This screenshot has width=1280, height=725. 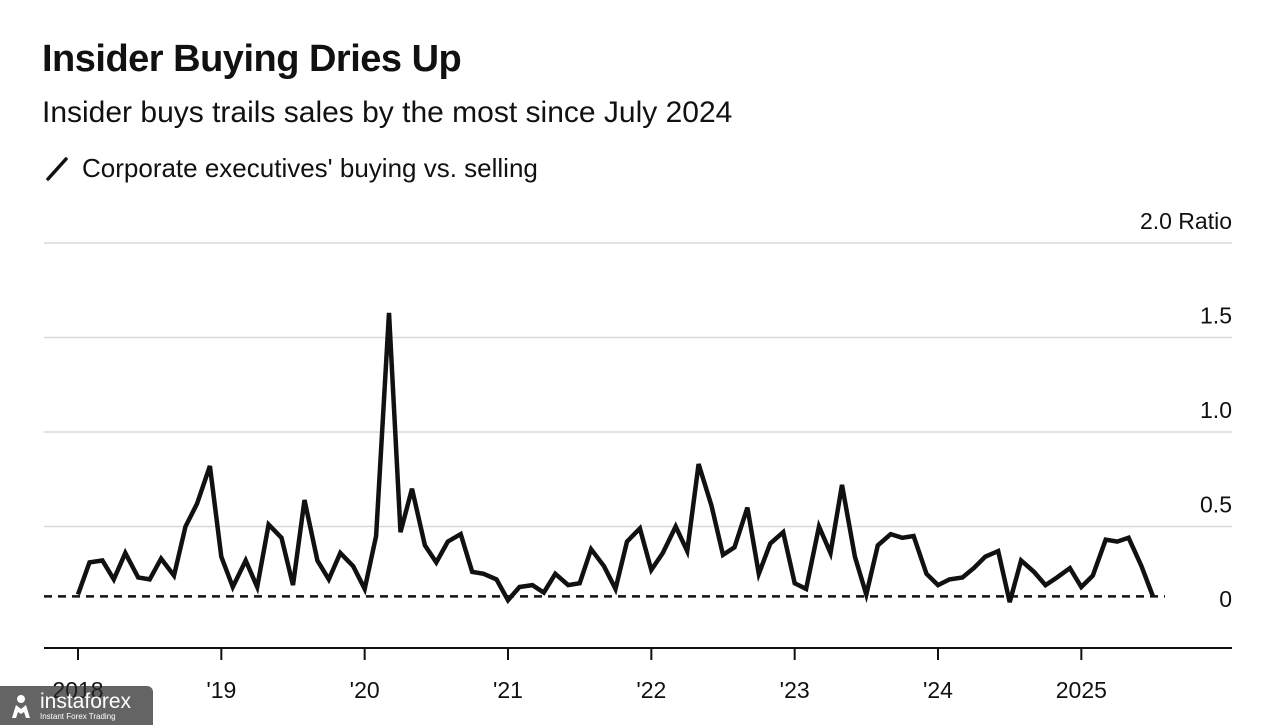 I want to click on x-tick-label: '21, so click(x=508, y=690).